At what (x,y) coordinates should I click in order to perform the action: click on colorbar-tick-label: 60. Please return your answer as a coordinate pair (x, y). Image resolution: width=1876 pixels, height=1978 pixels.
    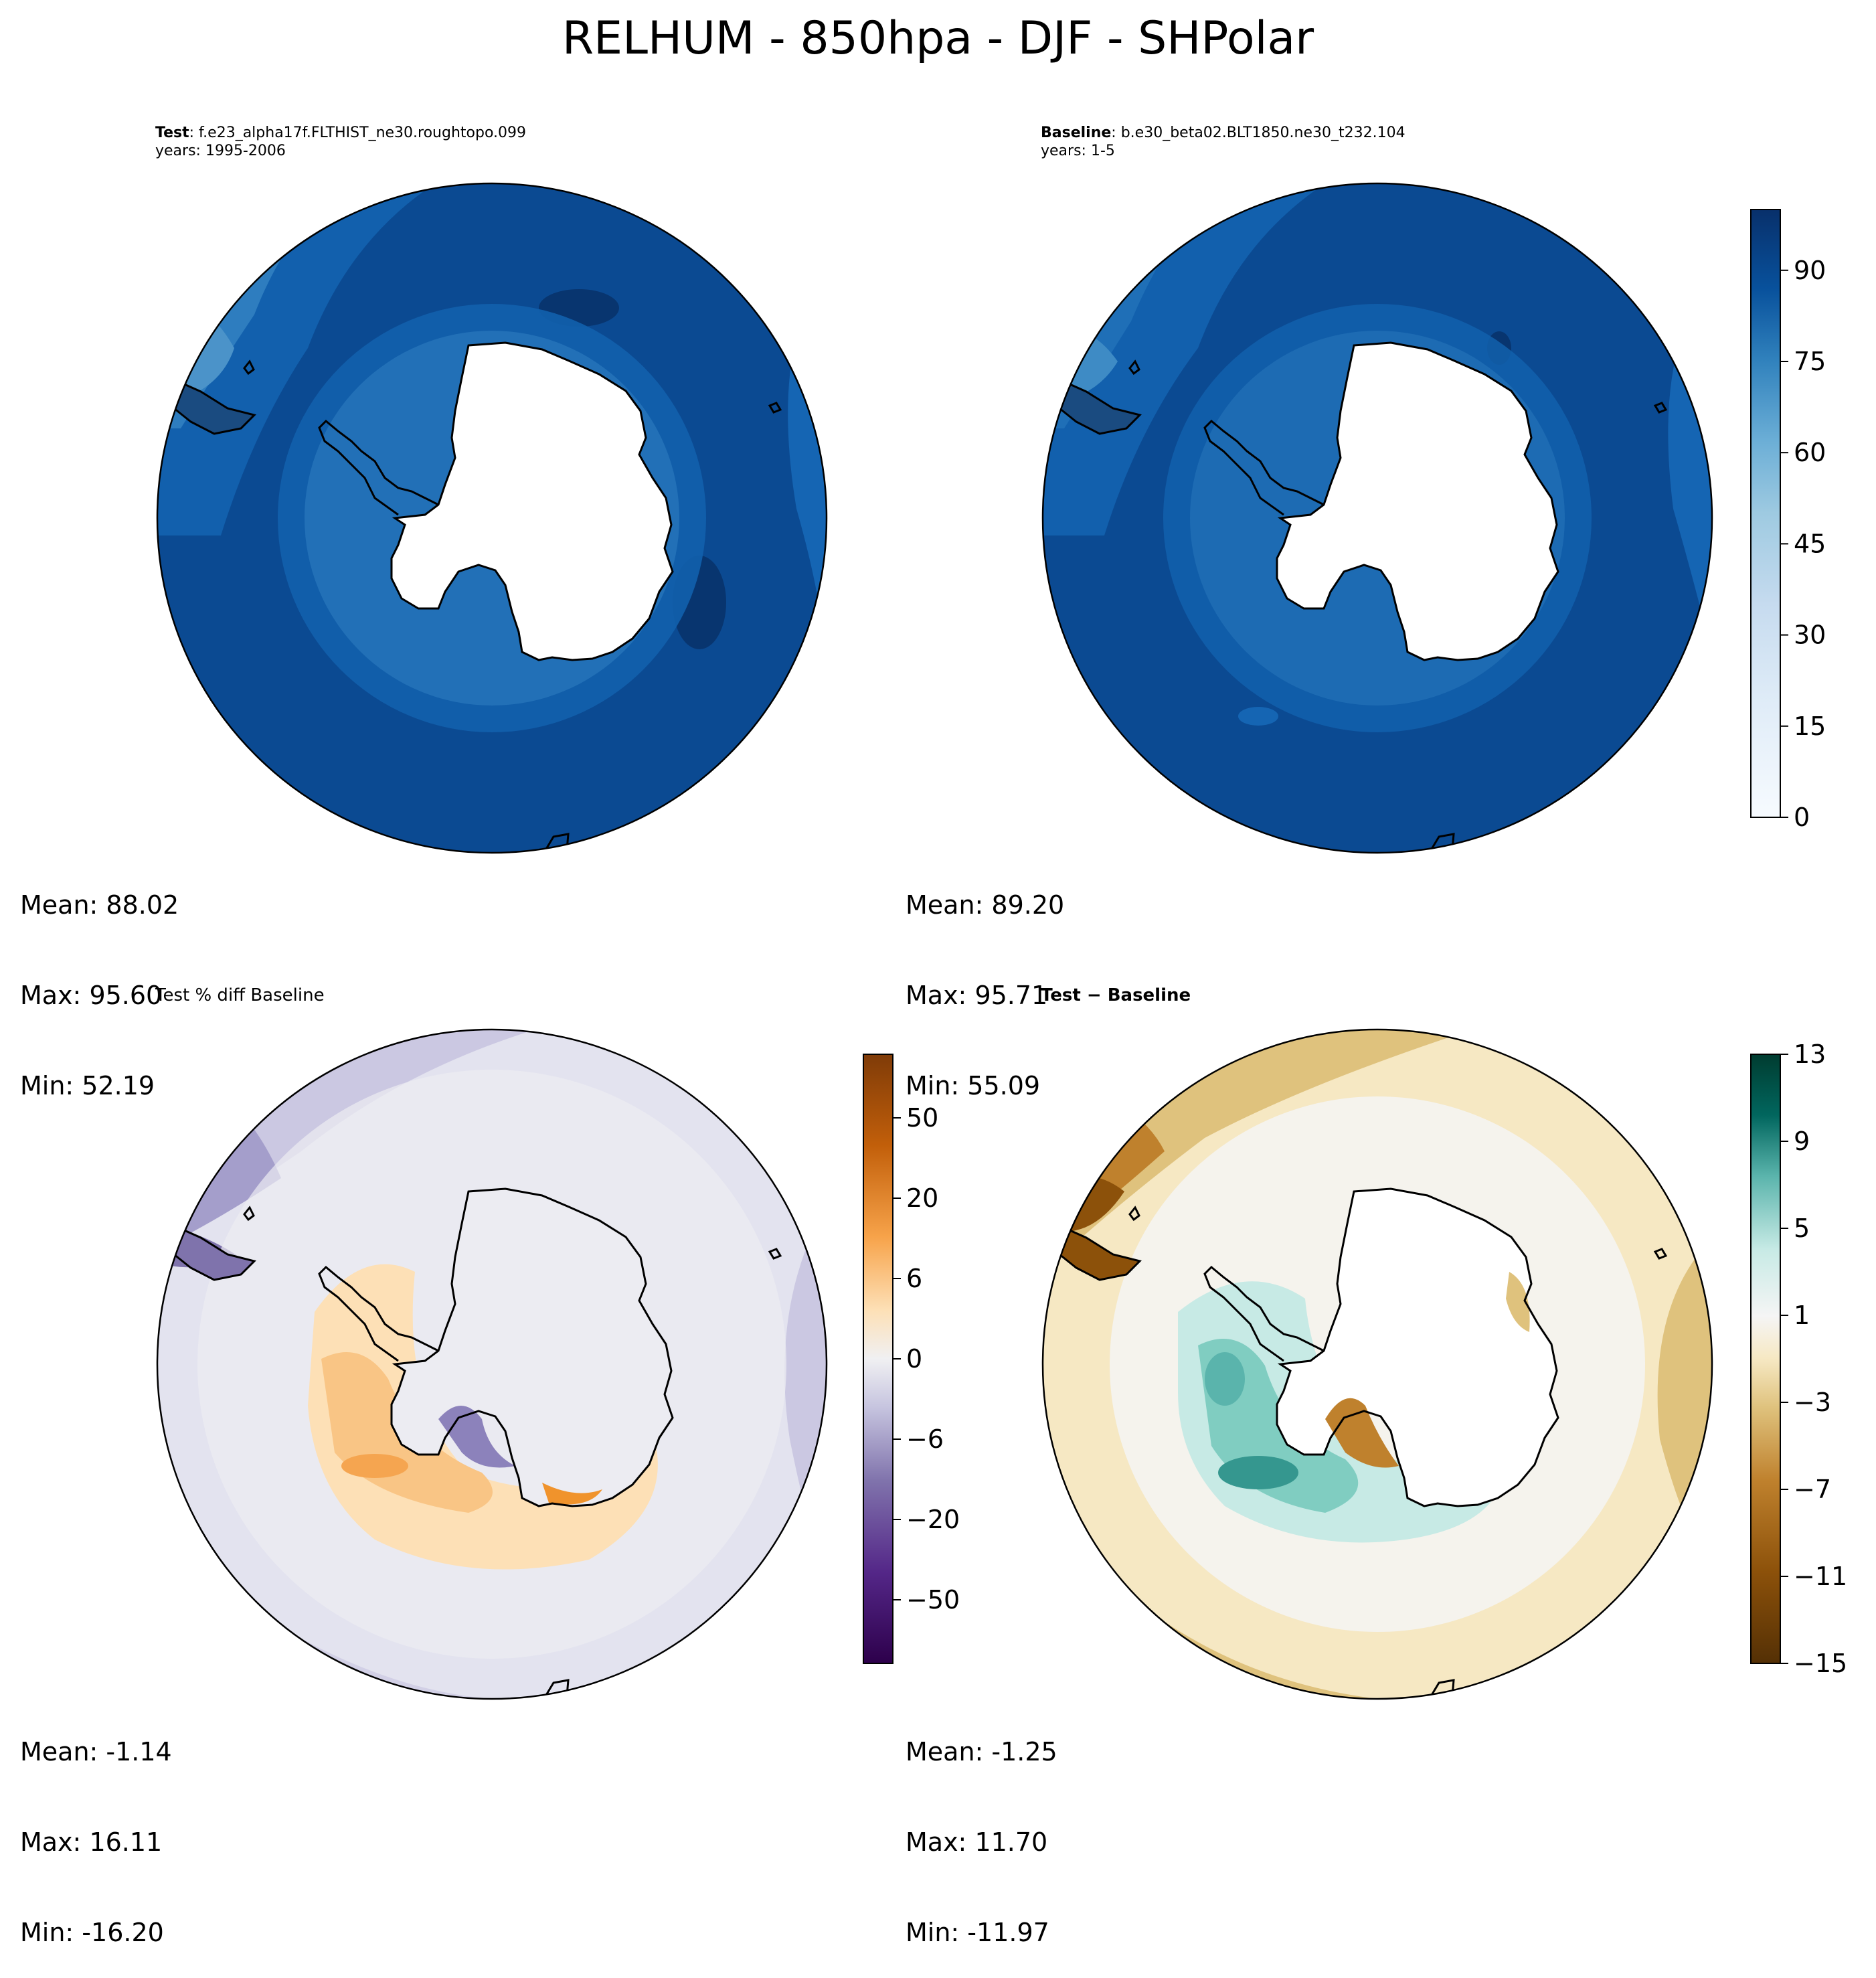
    Looking at the image, I should click on (1810, 452).